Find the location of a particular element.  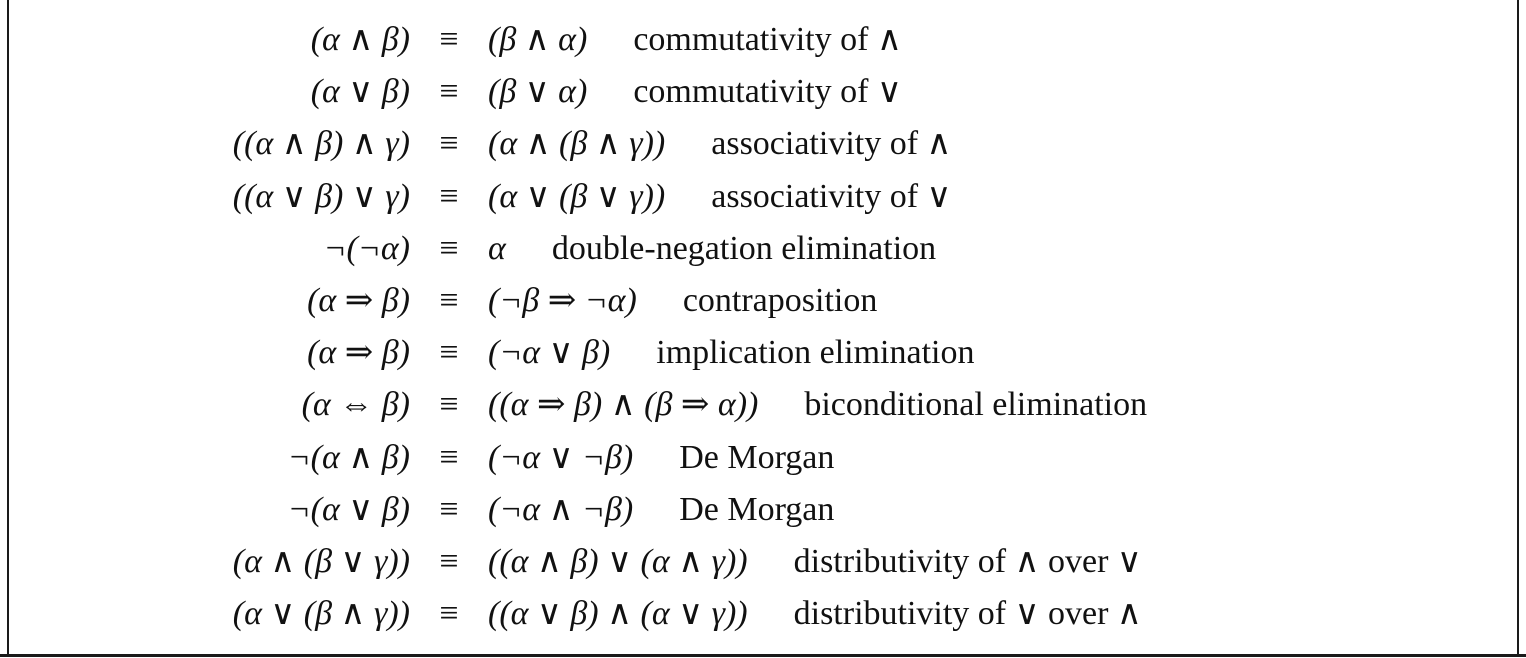

row-rhs: (¬α ∨ ¬β) is located at coordinates (561, 457).